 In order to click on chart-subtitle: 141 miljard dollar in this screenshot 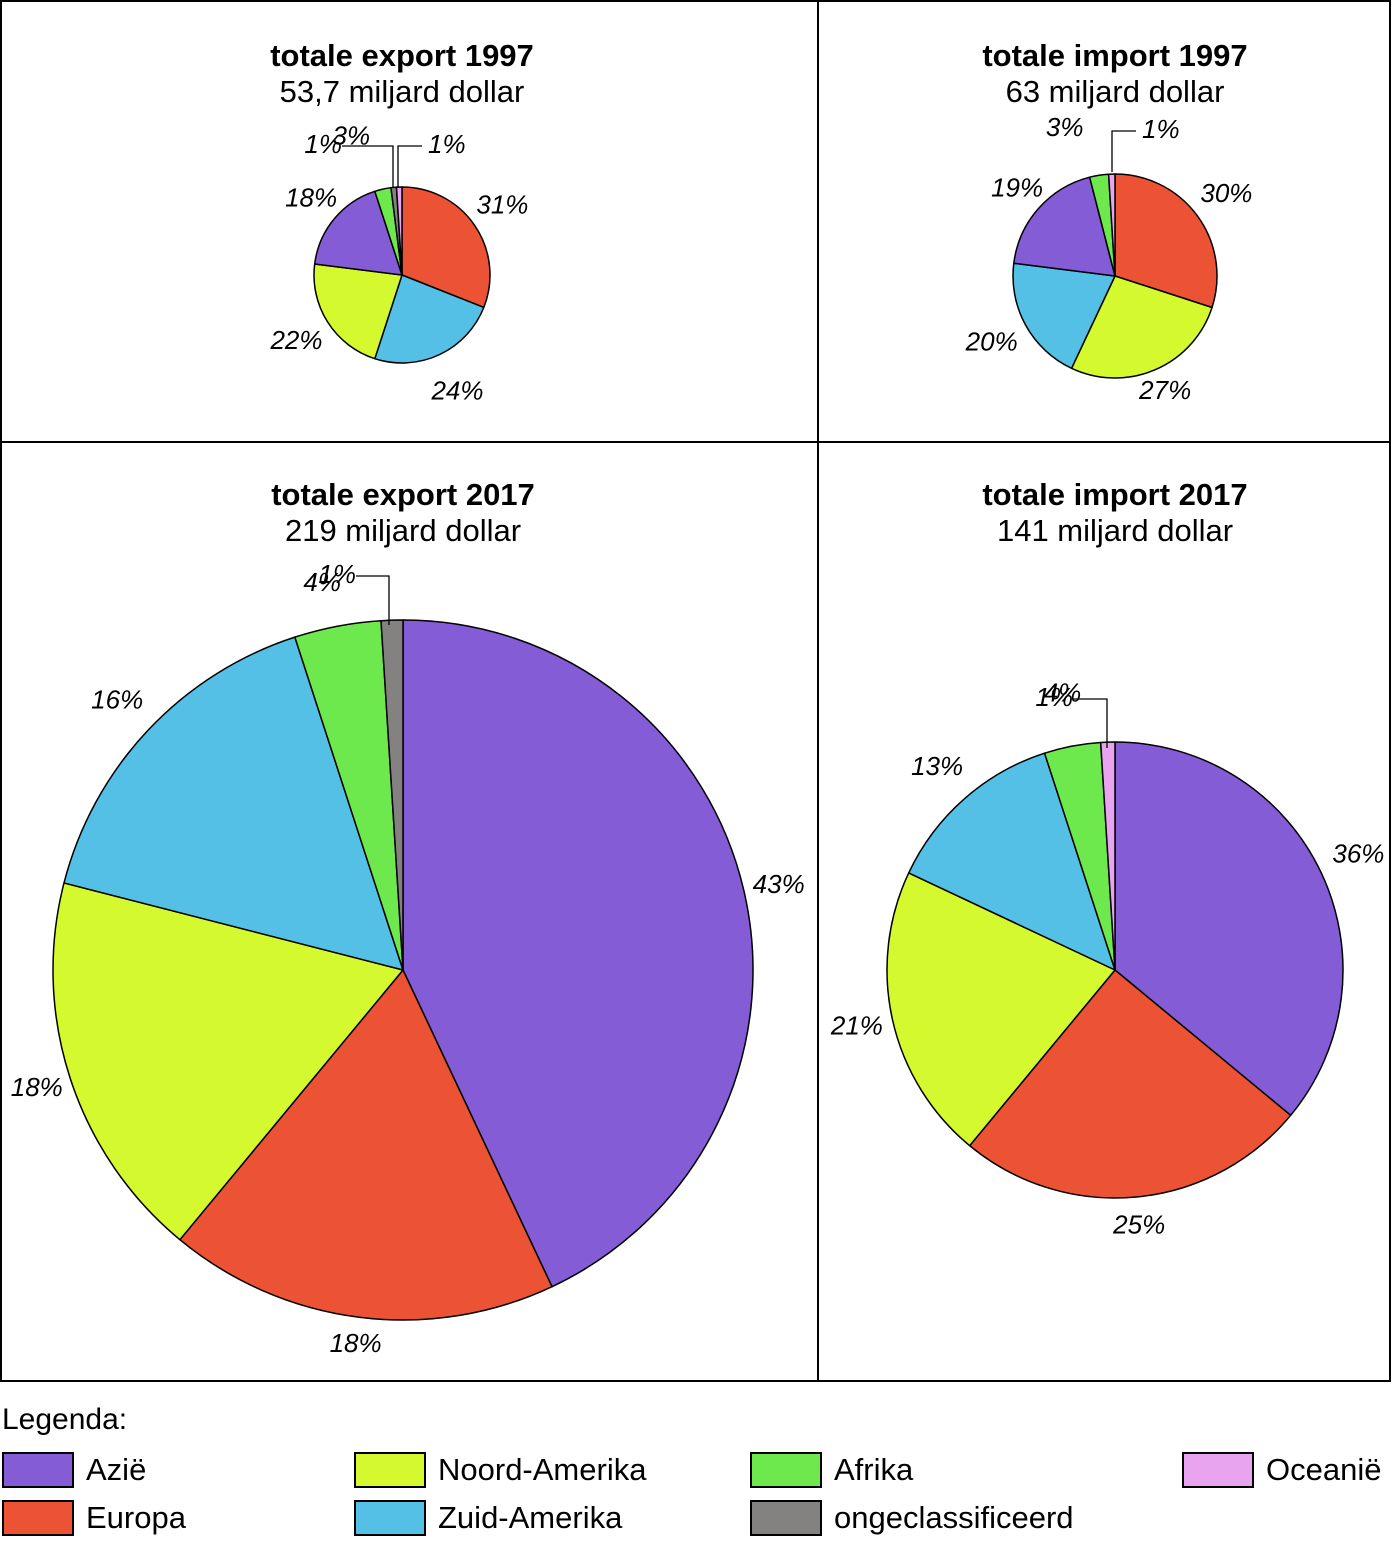, I will do `click(1115, 530)`.